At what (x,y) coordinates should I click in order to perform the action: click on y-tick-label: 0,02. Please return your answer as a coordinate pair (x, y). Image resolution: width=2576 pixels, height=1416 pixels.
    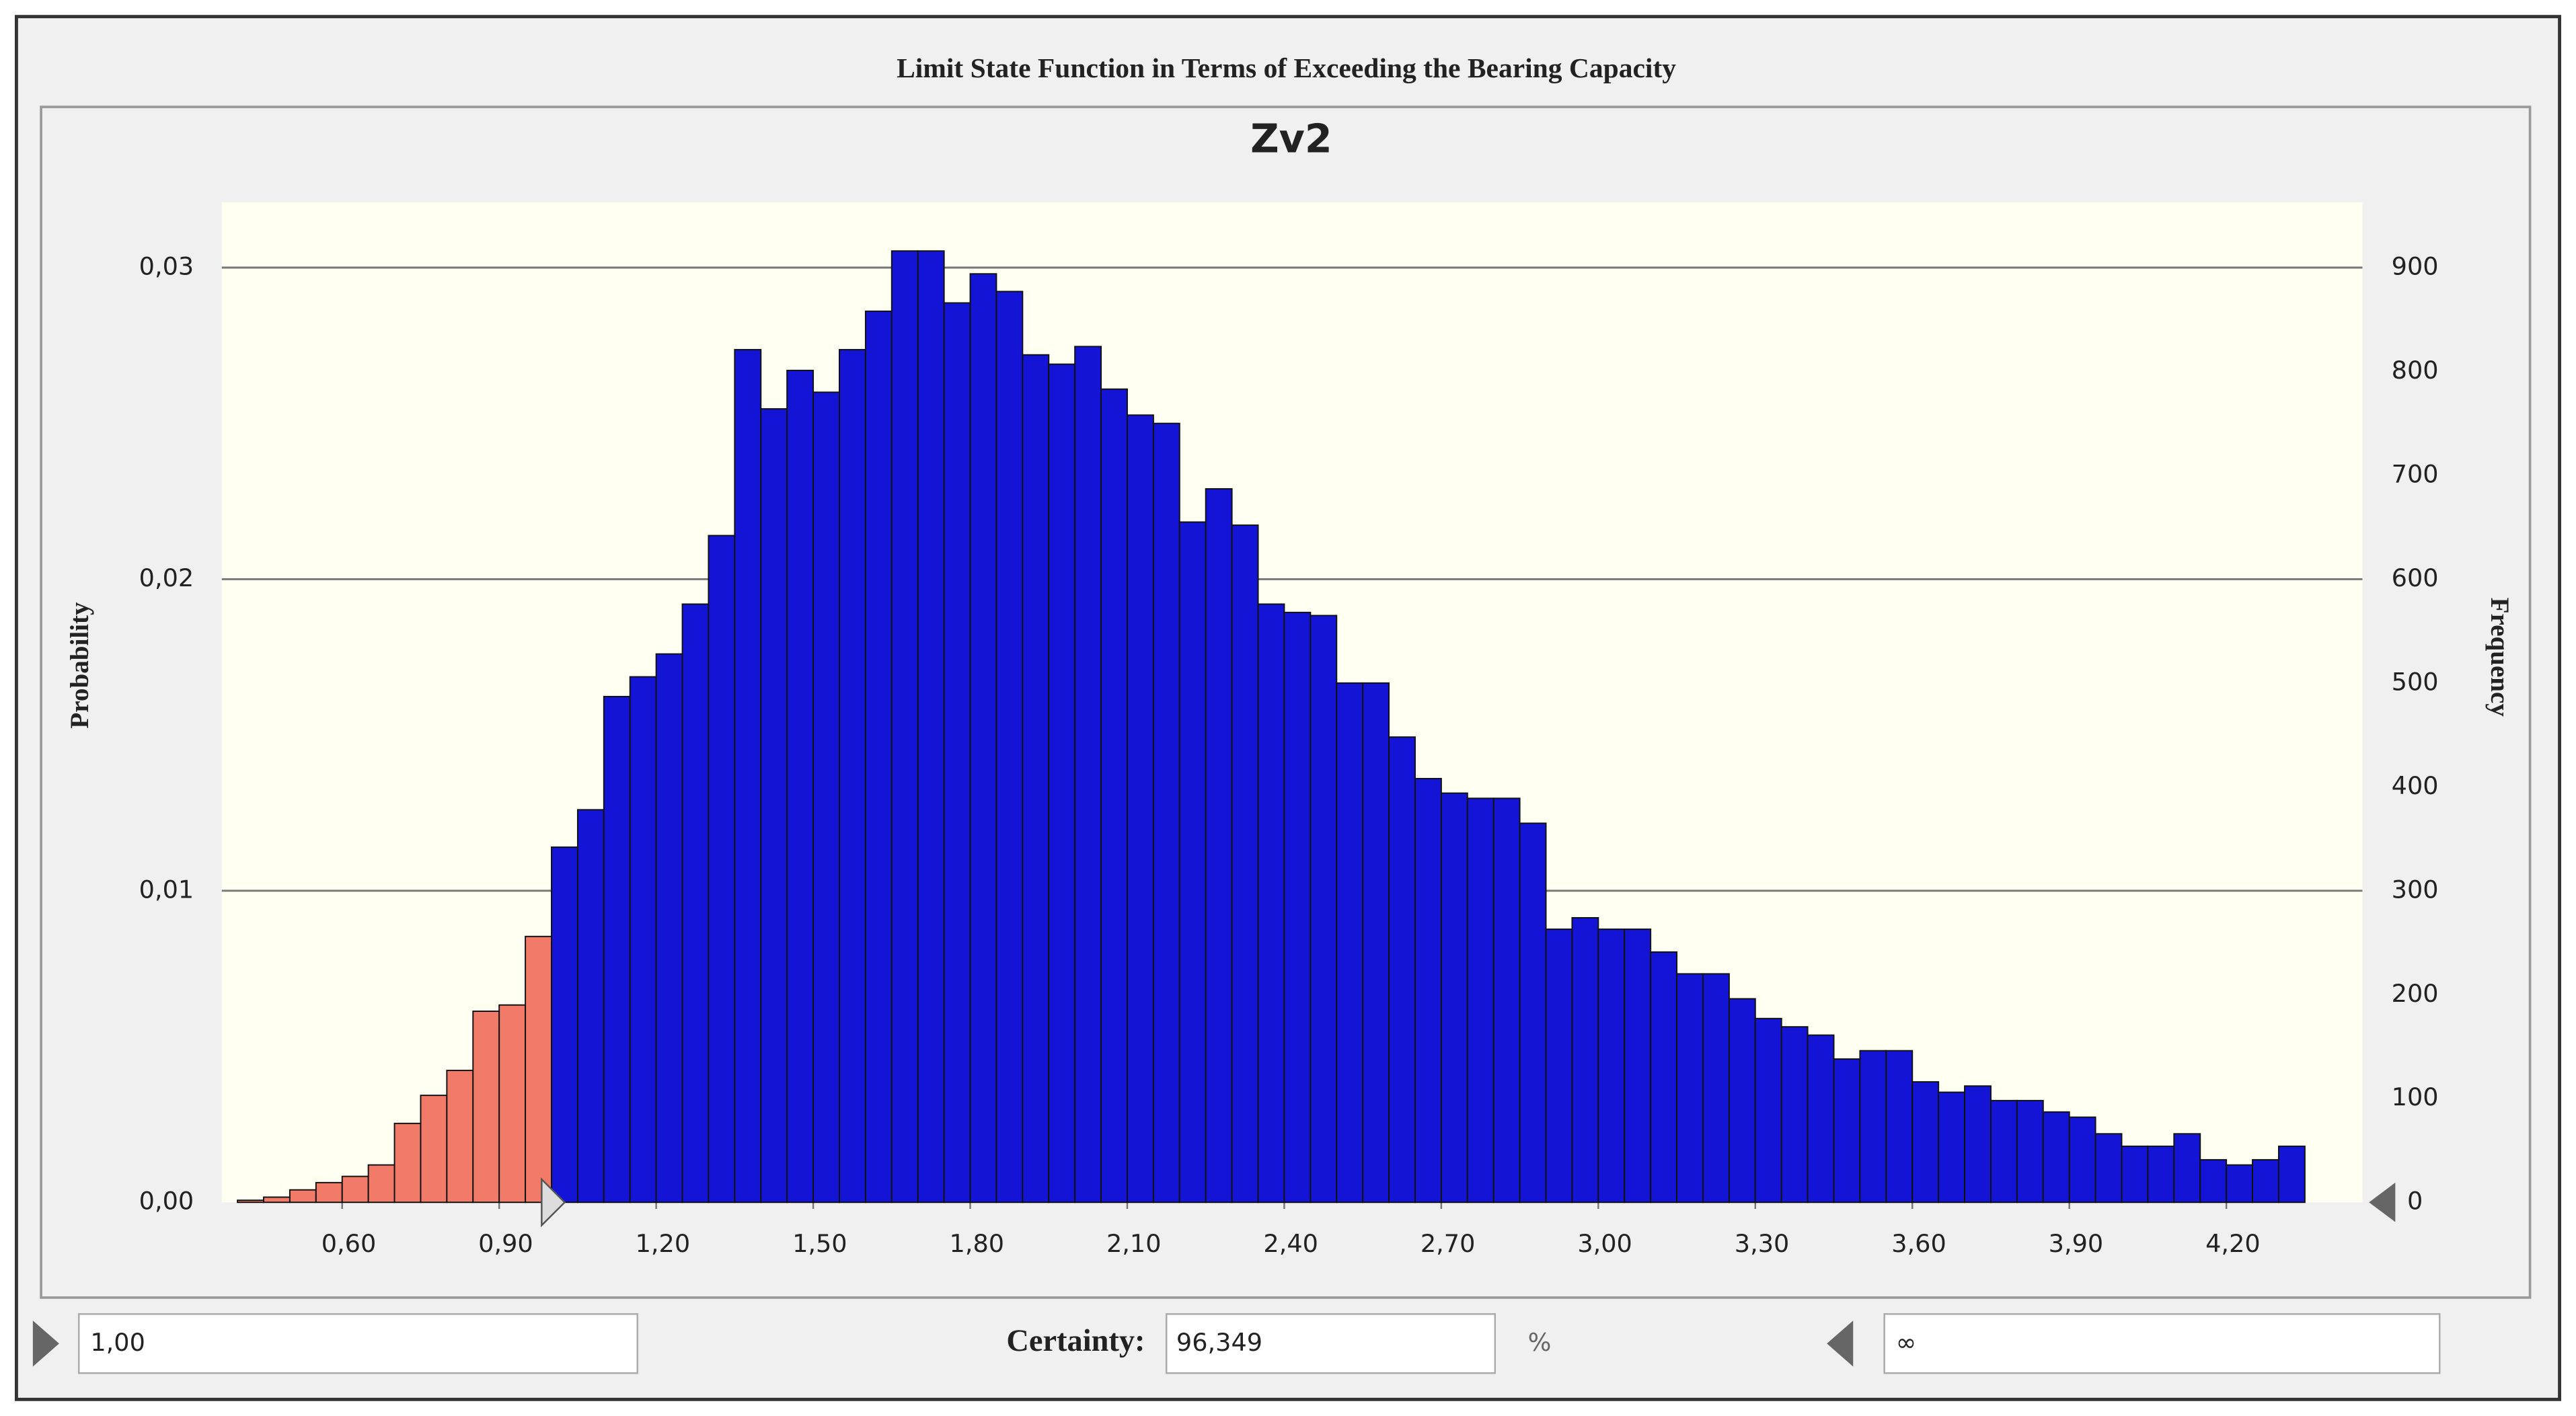
    Looking at the image, I should click on (166, 577).